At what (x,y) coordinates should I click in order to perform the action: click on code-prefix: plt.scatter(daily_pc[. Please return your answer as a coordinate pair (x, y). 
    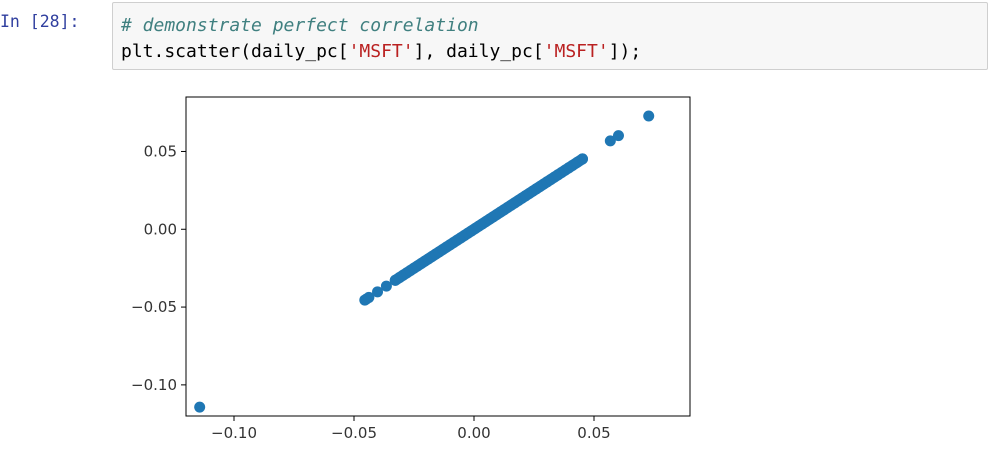
    Looking at the image, I should click on (235, 51).